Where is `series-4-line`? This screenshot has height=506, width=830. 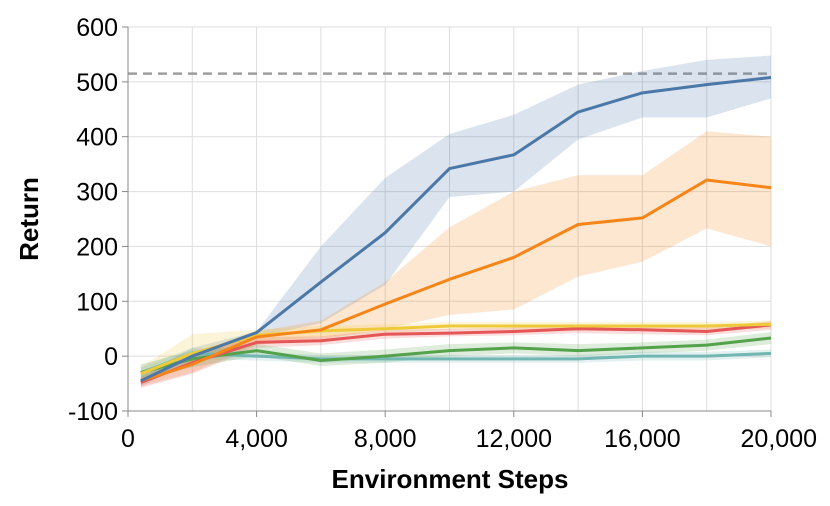 series-4-line is located at coordinates (456, 355).